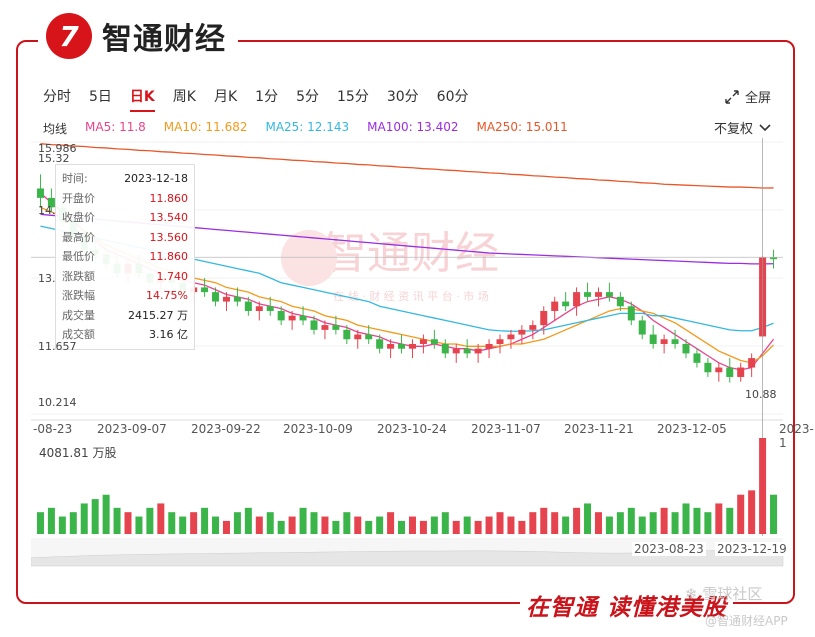 The image size is (815, 637). I want to click on x-axis-label: 2023-1, so click(796, 436).